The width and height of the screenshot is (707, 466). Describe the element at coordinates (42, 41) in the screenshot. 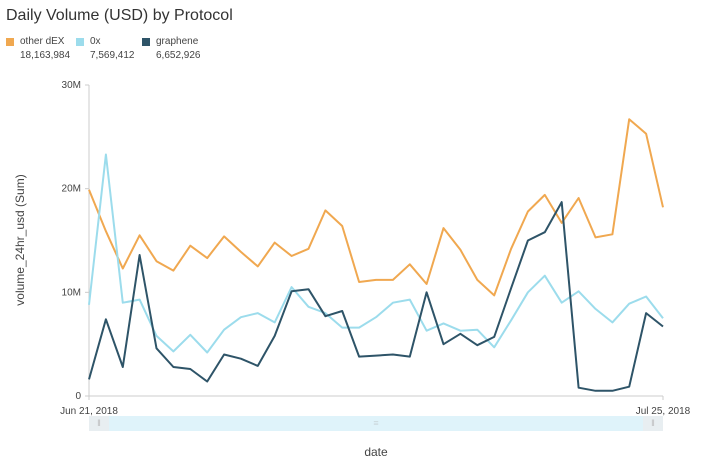

I see `legend-label: other dEX` at that location.